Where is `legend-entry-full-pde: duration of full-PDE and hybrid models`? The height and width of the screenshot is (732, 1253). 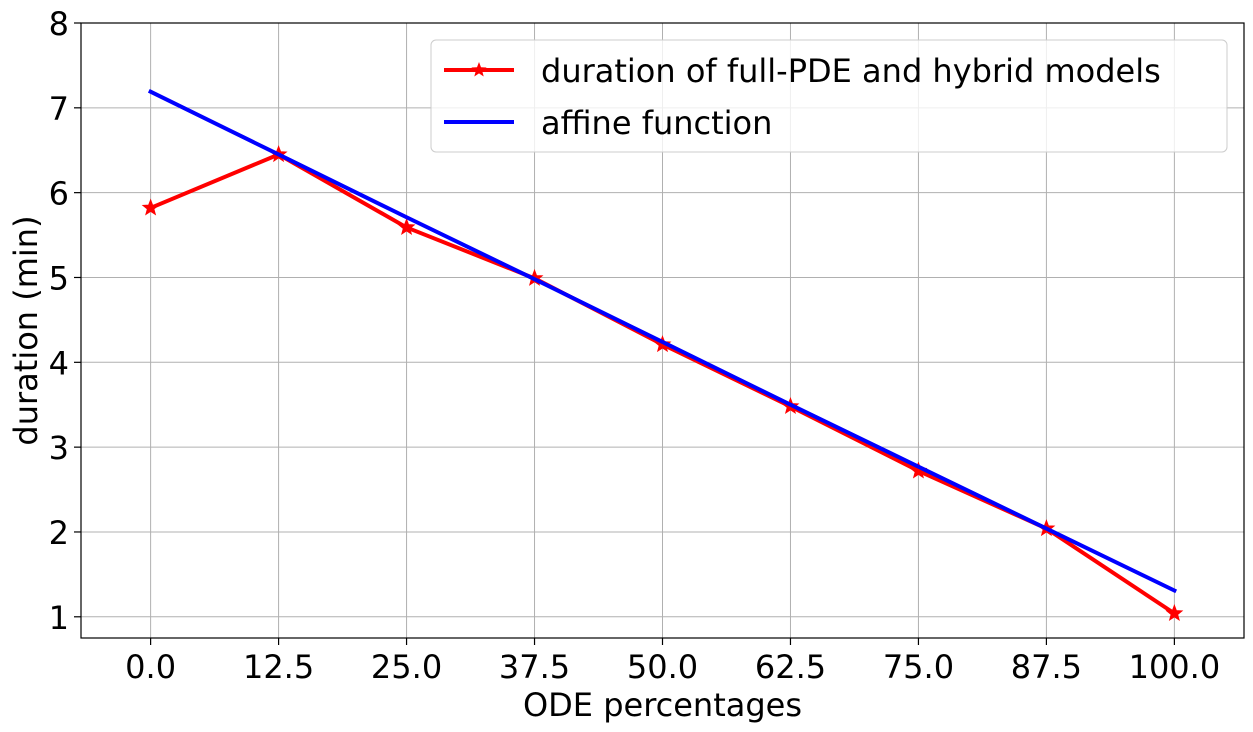 legend-entry-full-pde: duration of full-PDE and hybrid models is located at coordinates (851, 71).